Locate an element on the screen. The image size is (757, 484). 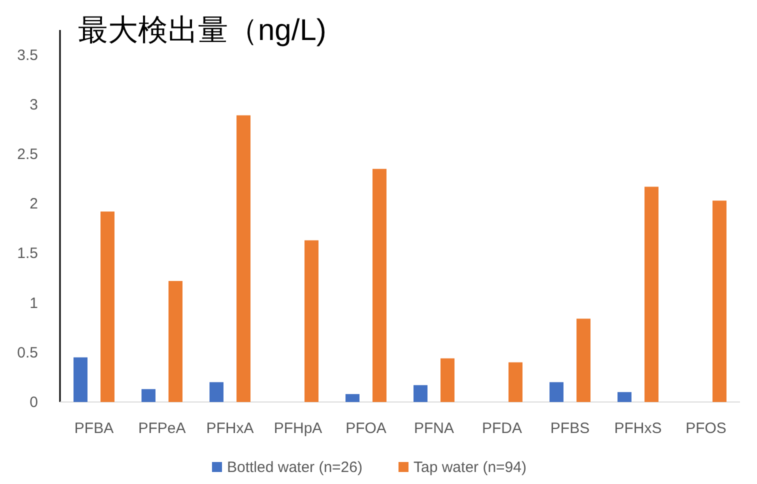
x-tick-label: PFHxS is located at coordinates (638, 428).